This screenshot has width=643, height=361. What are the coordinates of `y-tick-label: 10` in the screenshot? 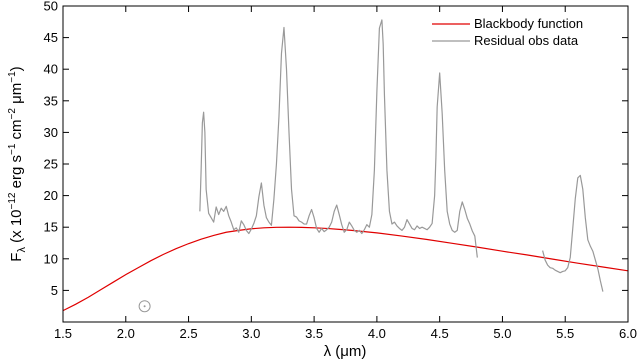 It's located at (51, 258).